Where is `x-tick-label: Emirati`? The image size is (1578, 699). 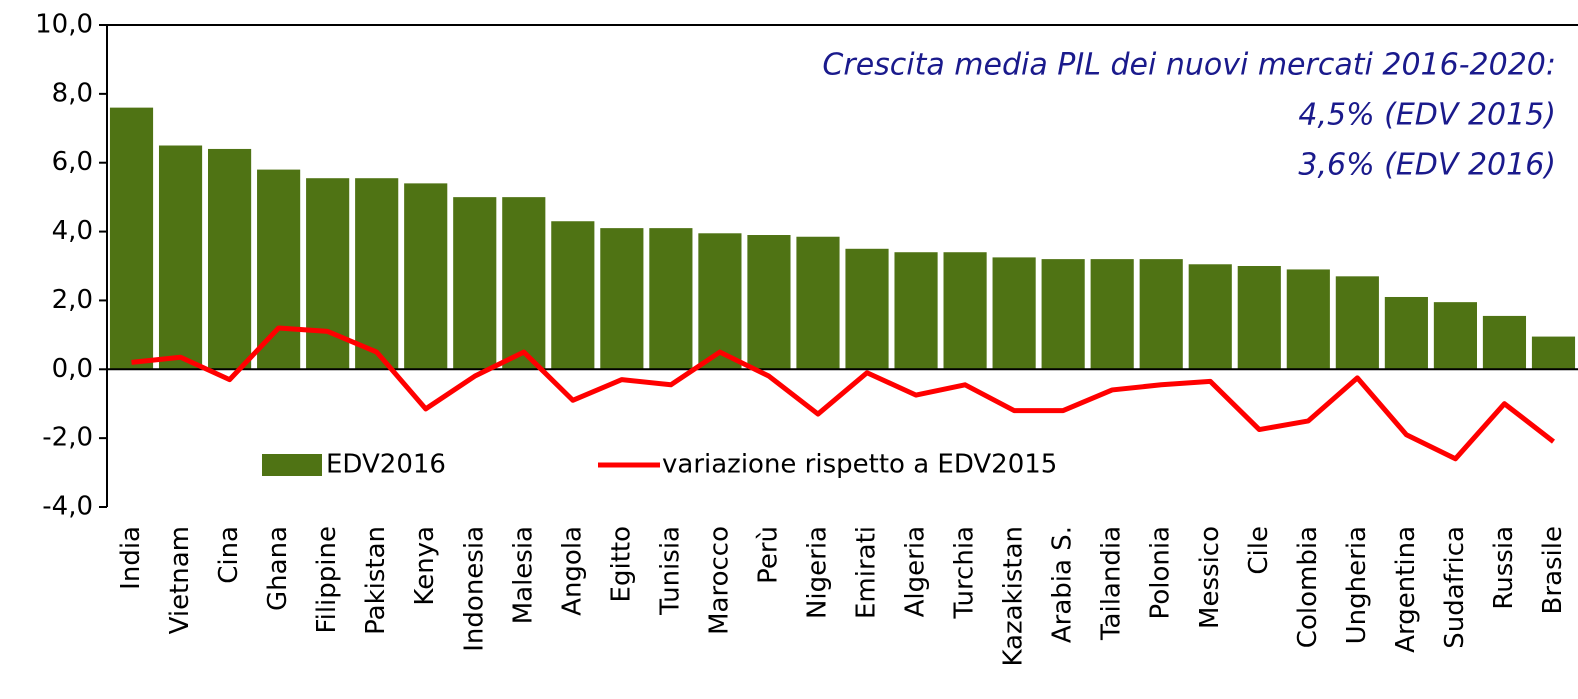
x-tick-label: Emirati is located at coordinates (867, 572).